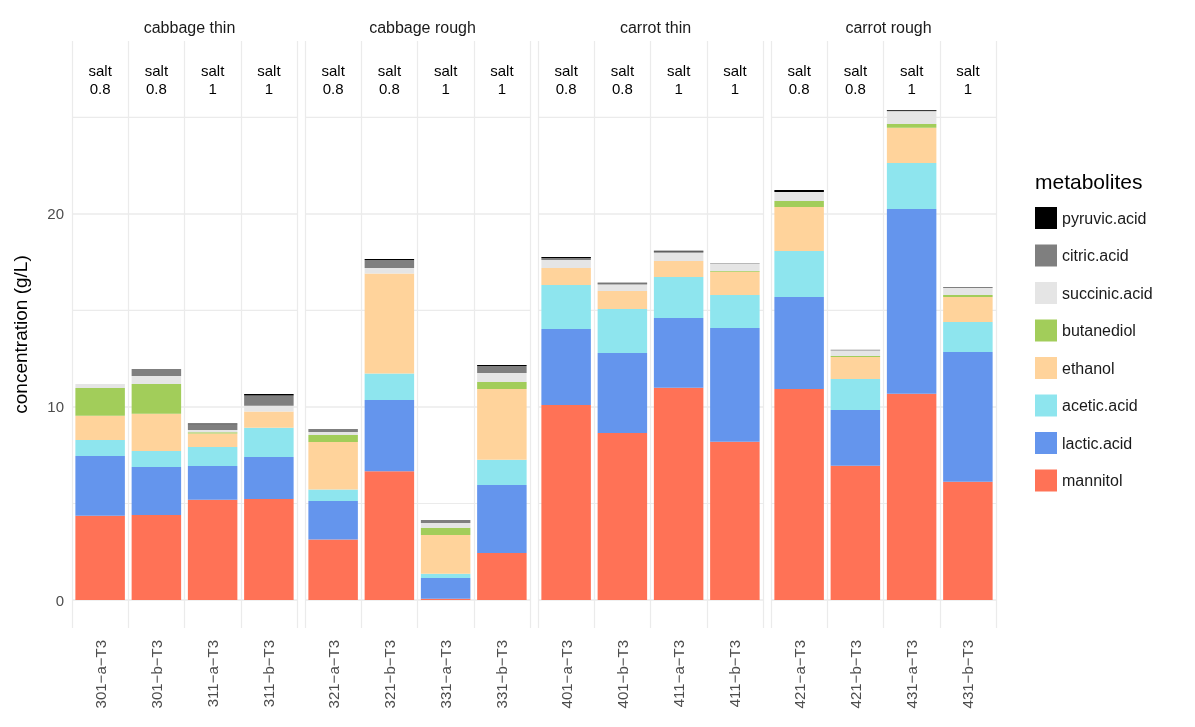  I want to click on legend-label: succinic.acid, so click(1107, 293).